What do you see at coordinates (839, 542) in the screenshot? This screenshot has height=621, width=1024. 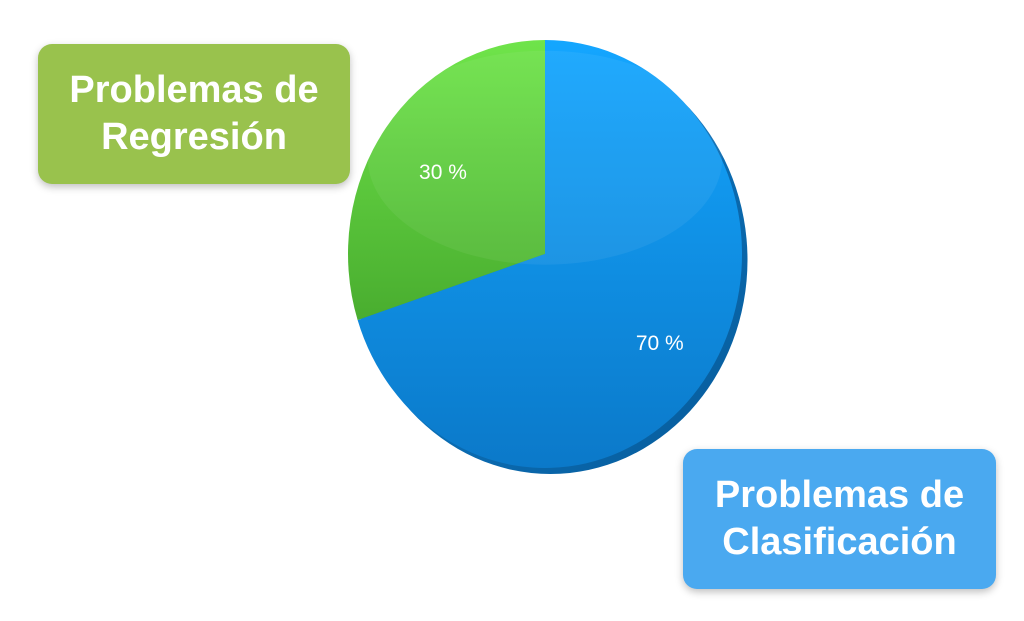 I see `legend-clasificacion-line-2: Clasificación` at bounding box center [839, 542].